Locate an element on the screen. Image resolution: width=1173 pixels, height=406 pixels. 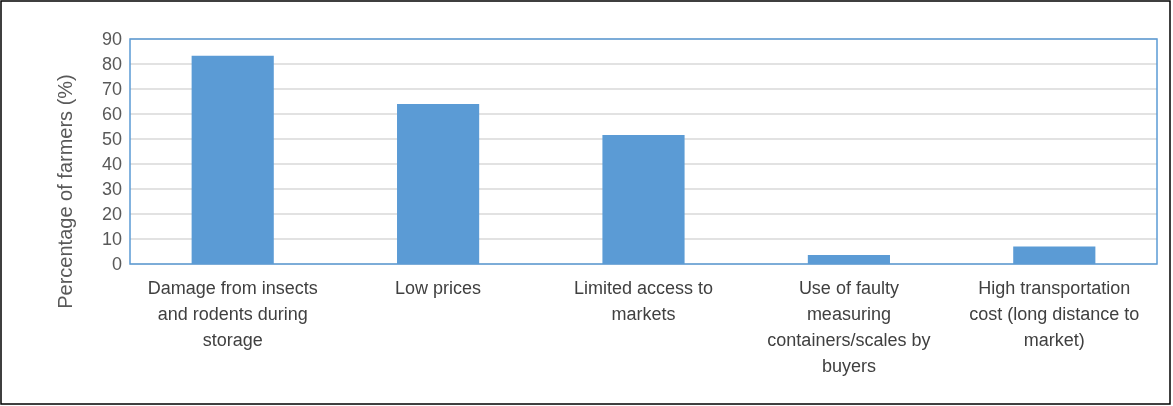
y-tick-label: 0 is located at coordinates (116, 264).